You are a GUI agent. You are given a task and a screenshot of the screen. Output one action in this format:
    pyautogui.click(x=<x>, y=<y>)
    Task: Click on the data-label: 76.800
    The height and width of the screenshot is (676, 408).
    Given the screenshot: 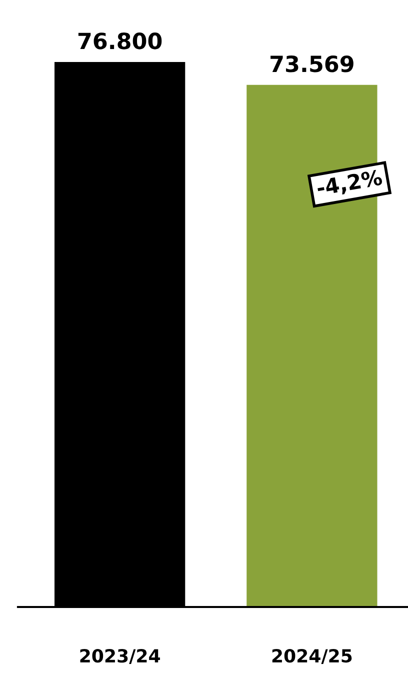 What is the action you would take?
    pyautogui.click(x=120, y=41)
    